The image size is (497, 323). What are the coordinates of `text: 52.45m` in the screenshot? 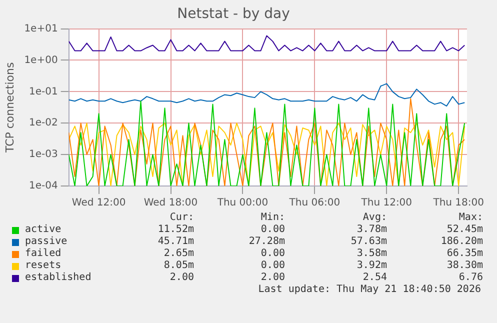 It's located at (464, 230).